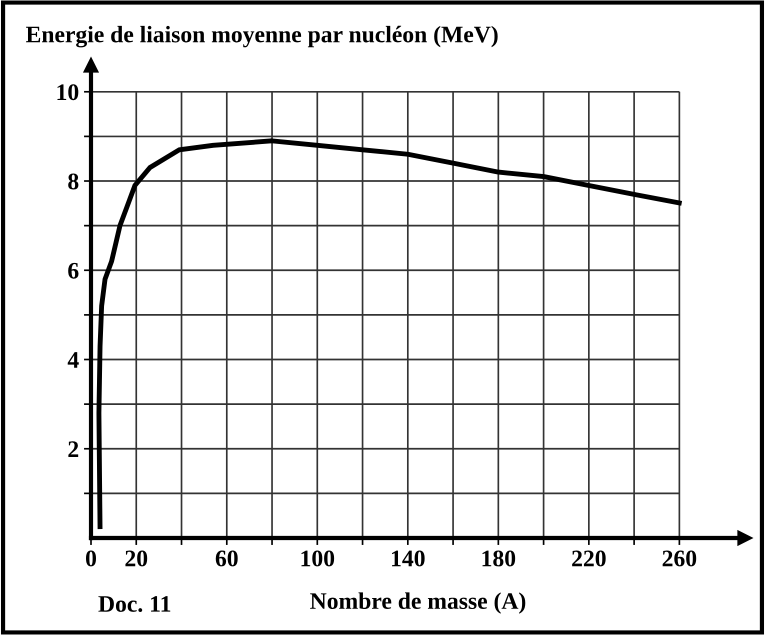 The width and height of the screenshot is (765, 635). I want to click on y-tick-label: 10, so click(67, 92).